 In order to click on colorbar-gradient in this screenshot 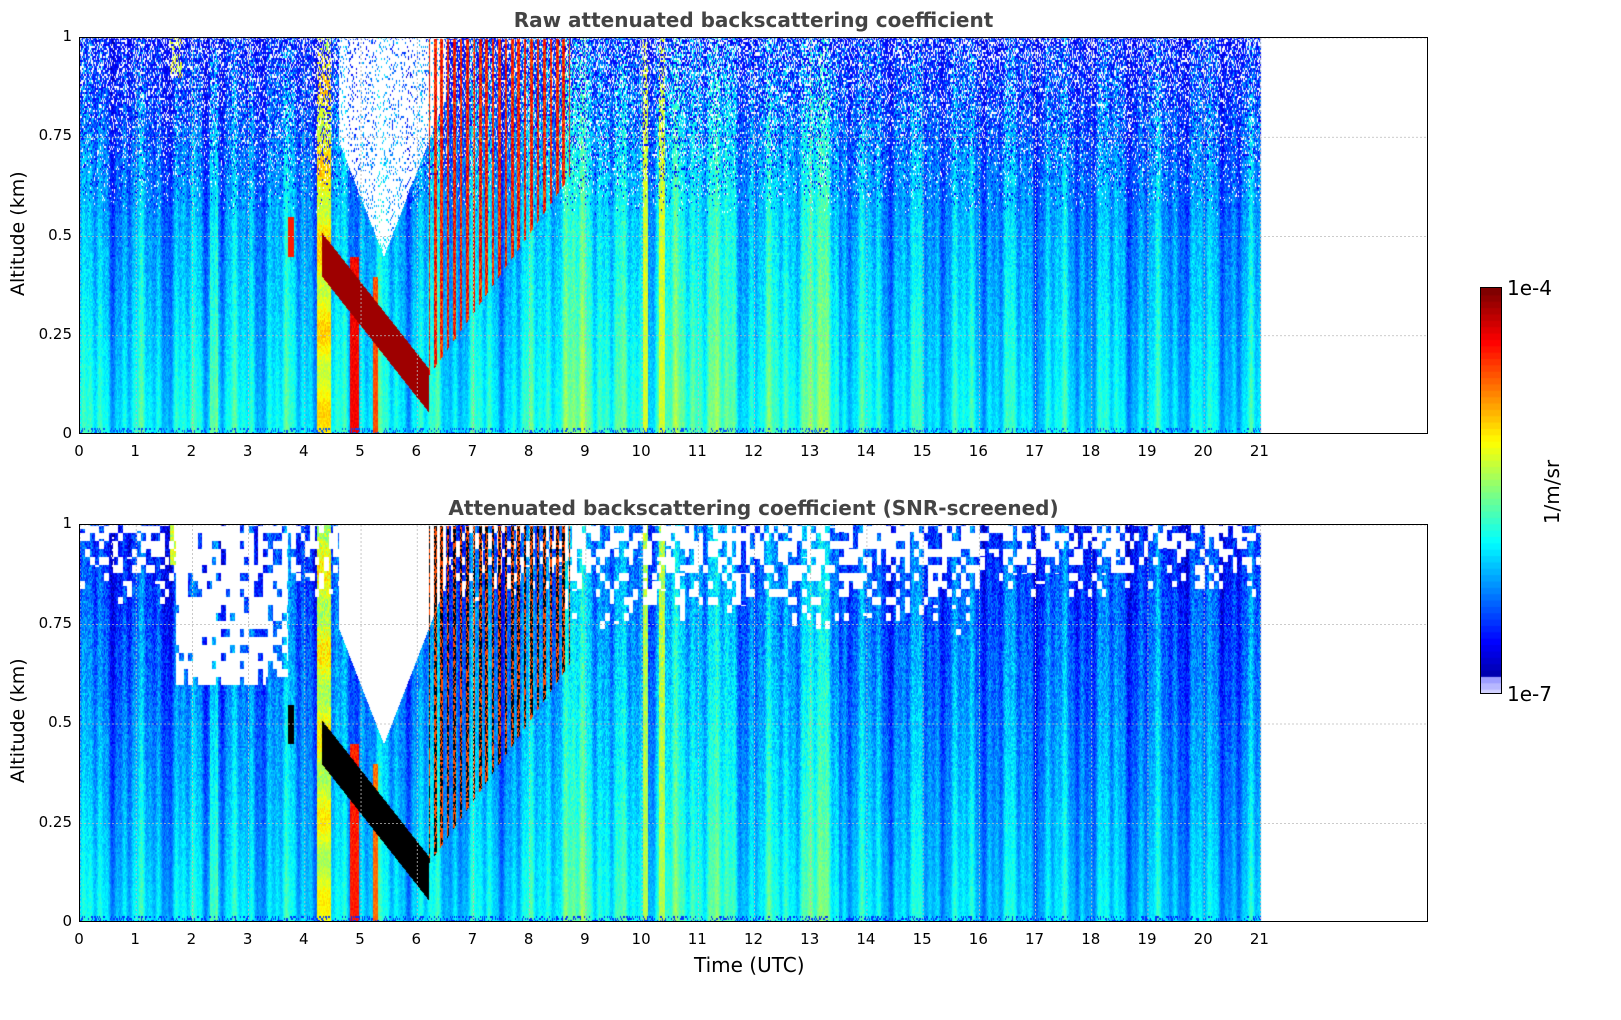, I will do `click(1491, 490)`.